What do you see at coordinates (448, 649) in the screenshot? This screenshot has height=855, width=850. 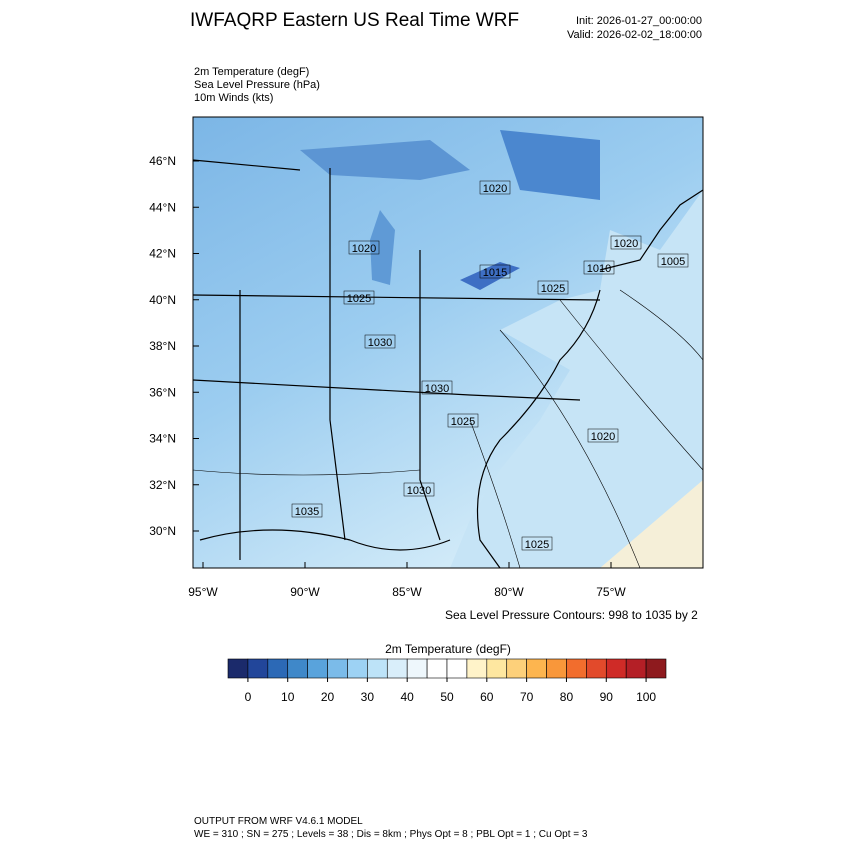 I see `colorbar-title: 2m Temperature (degF)` at bounding box center [448, 649].